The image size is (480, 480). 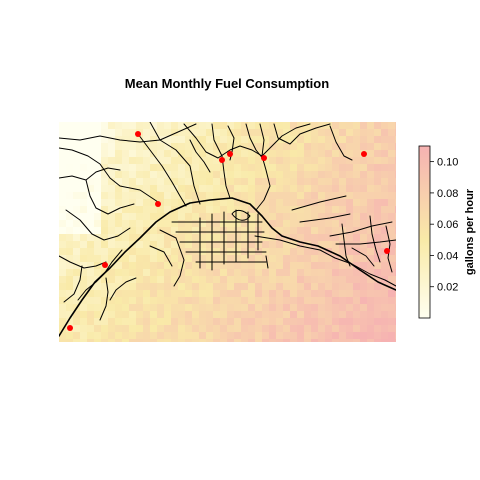 I want to click on east-road, so click(x=361, y=229).